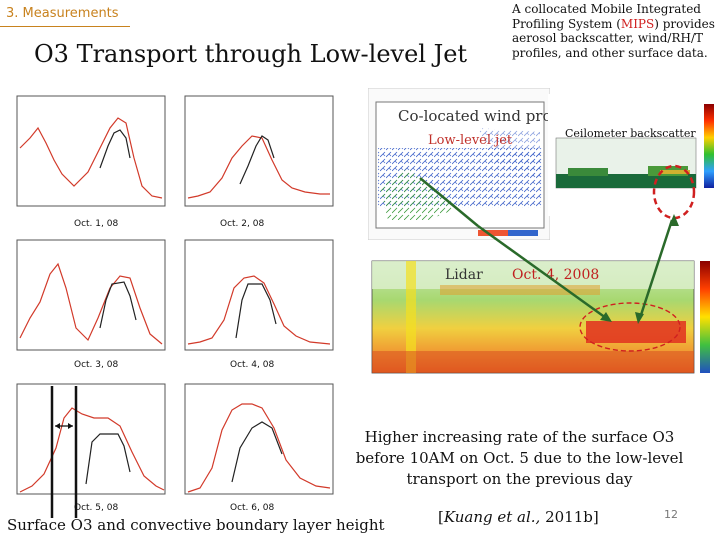  What do you see at coordinates (252, 365) in the screenshot?
I see `panel-date-oct4: Oct. 4, 08` at bounding box center [252, 365].